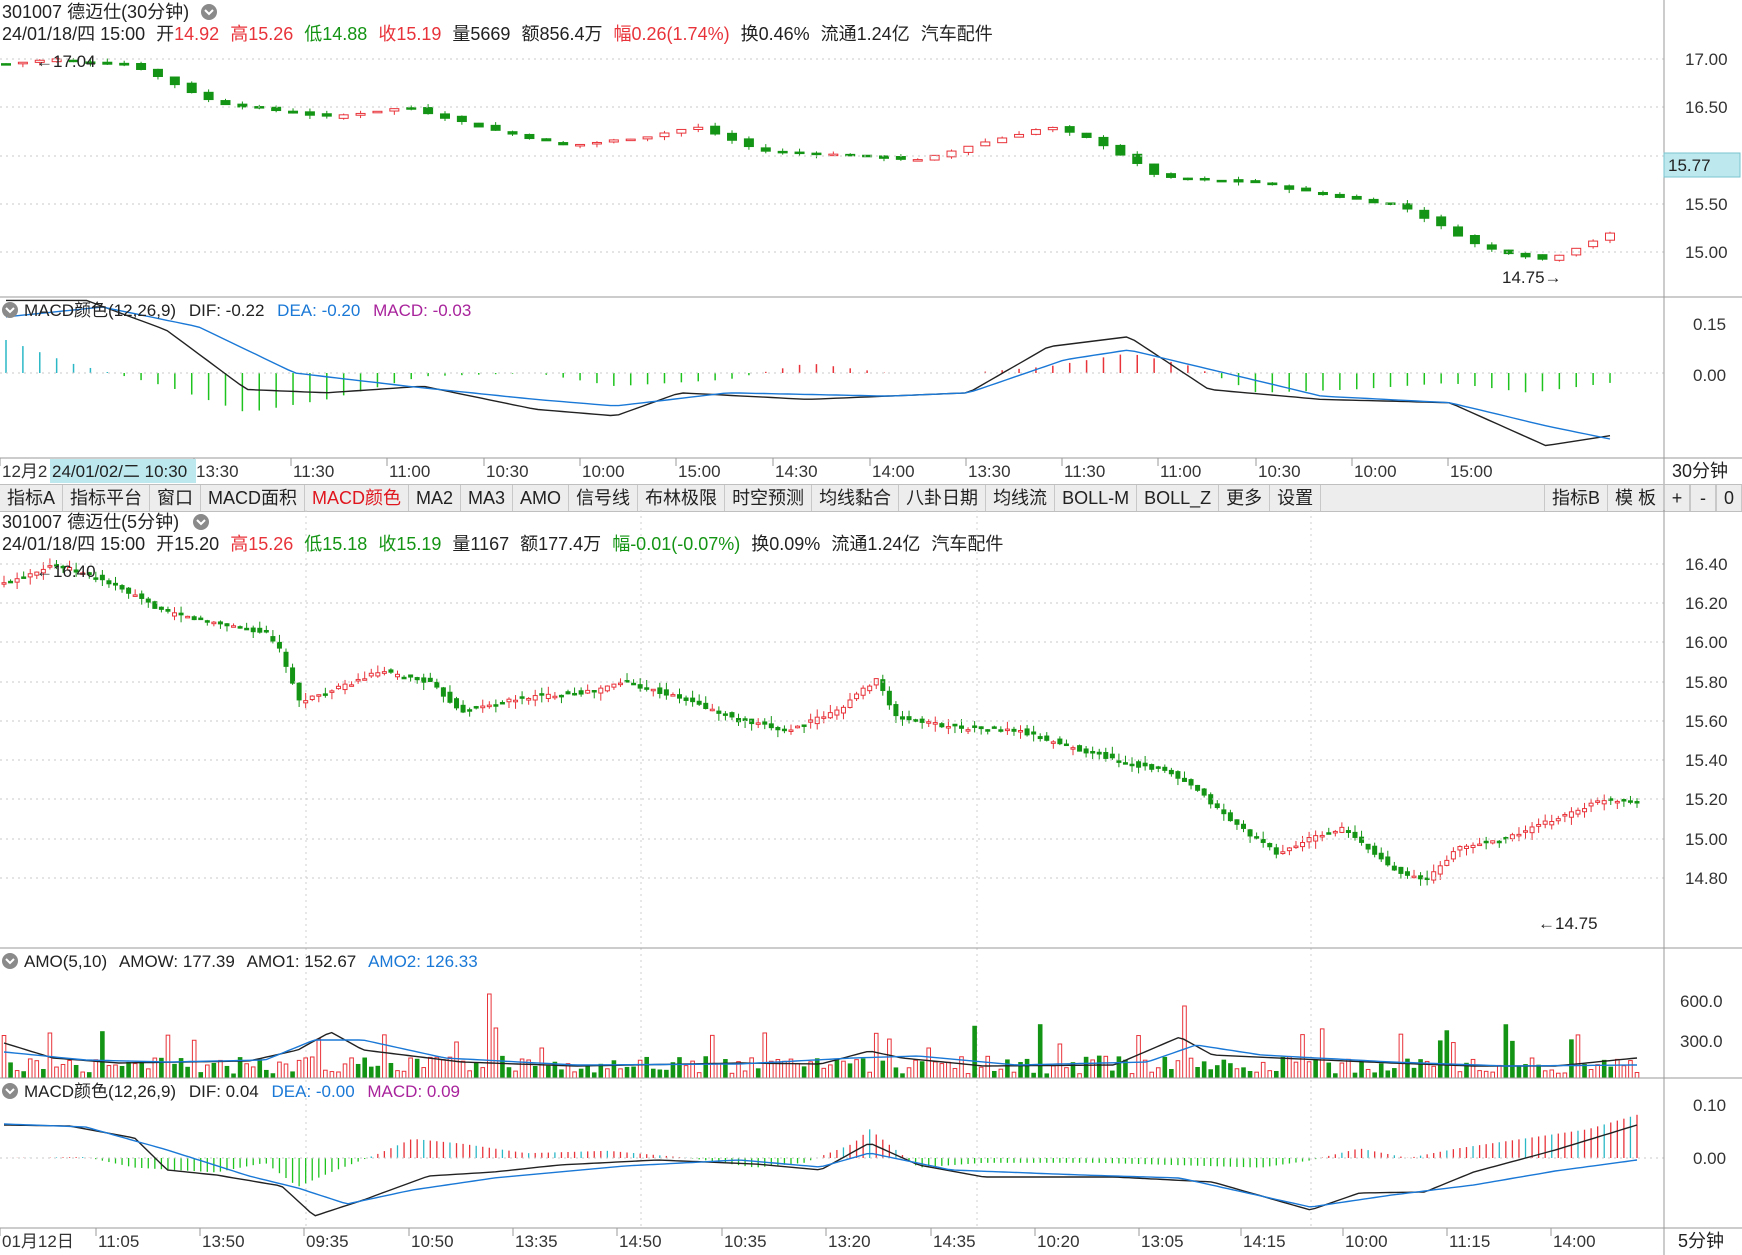  What do you see at coordinates (1021, 498) in the screenshot?
I see `tab-ma-flow: 均线流` at bounding box center [1021, 498].